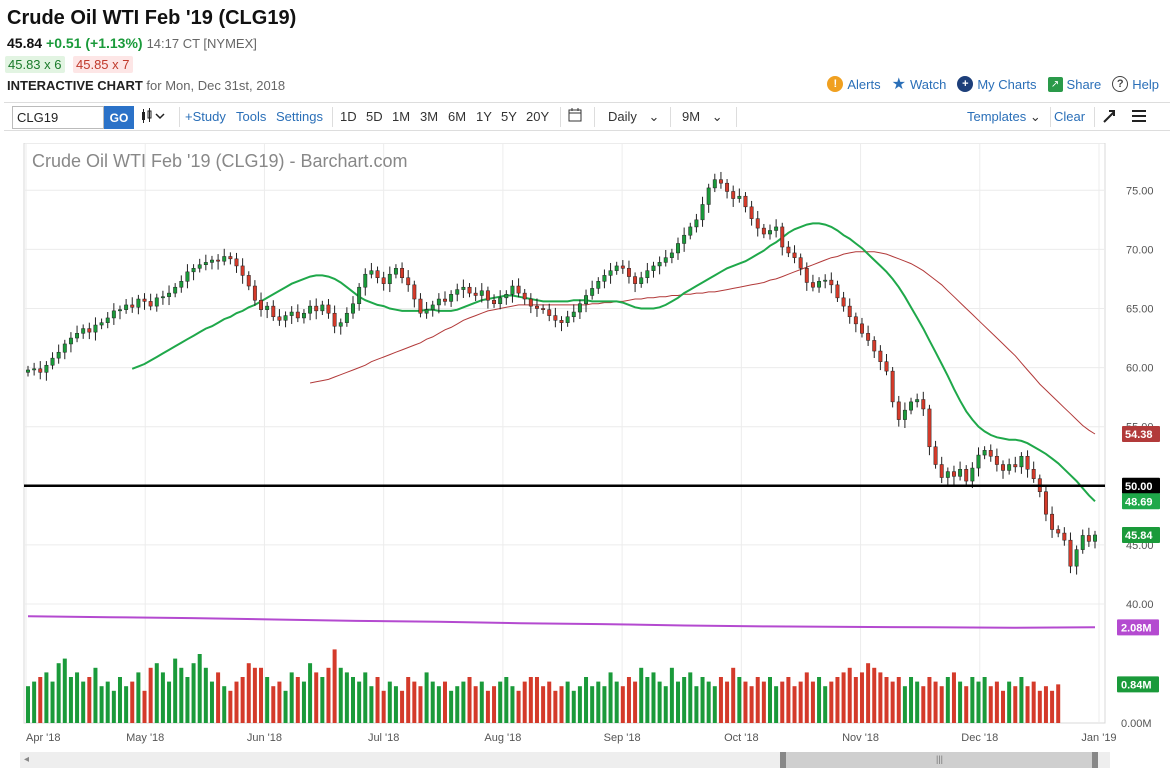 The width and height of the screenshot is (1175, 776). I want to click on study-button: +Study, so click(205, 116).